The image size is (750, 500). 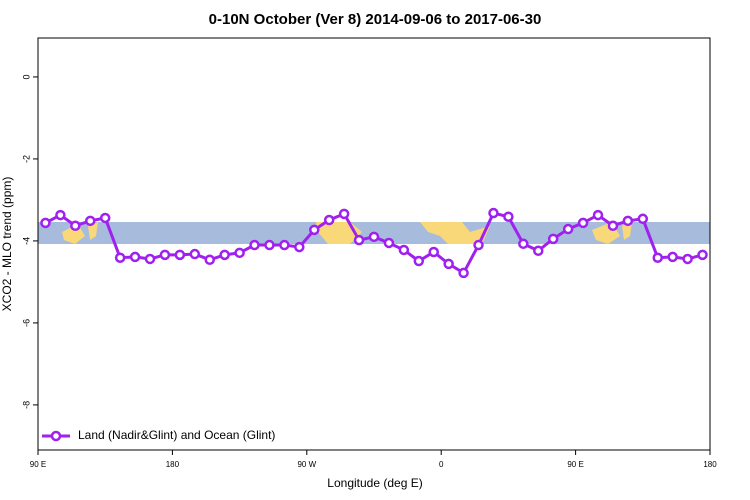 I want to click on x-tick-label: 90 W, so click(x=306, y=464).